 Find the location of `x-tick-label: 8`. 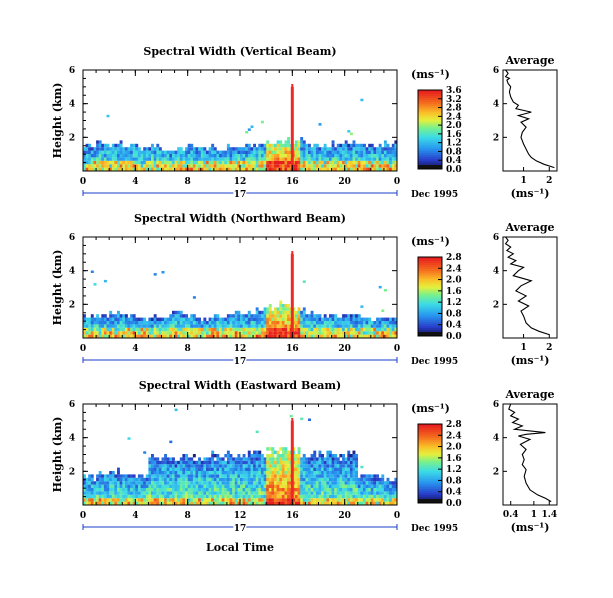

x-tick-label: 8 is located at coordinates (188, 516).